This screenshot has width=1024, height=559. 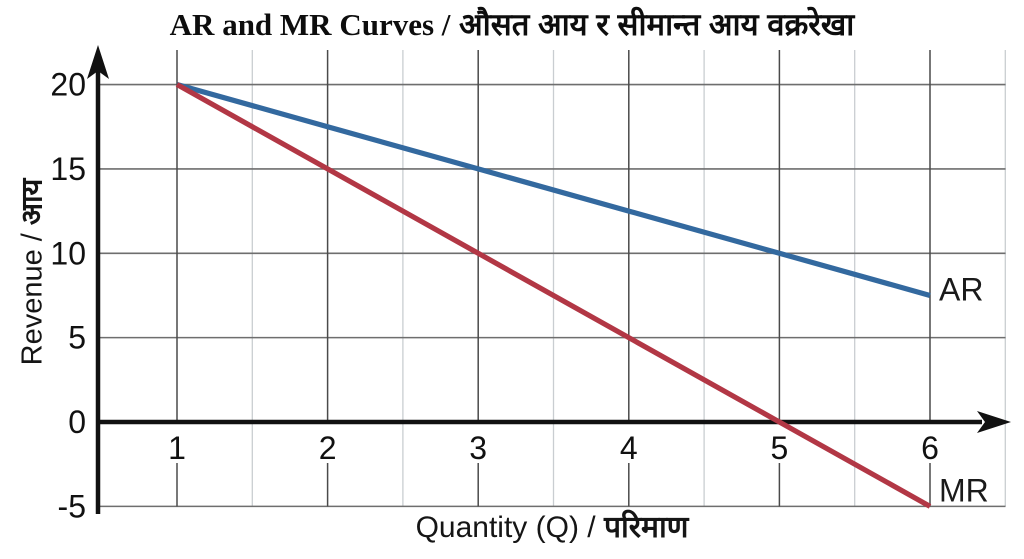 What do you see at coordinates (310, 24) in the screenshot?
I see `chart-title-english: AR and MR Curves /` at bounding box center [310, 24].